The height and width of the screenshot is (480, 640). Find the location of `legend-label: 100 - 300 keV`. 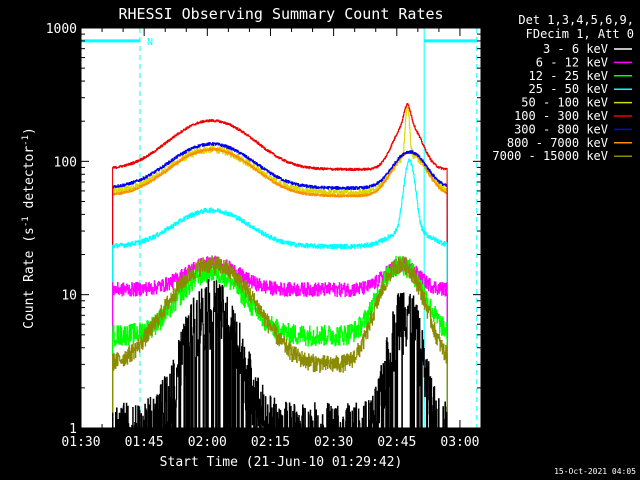

legend-label: 100 - 300 keV is located at coordinates (561, 116).